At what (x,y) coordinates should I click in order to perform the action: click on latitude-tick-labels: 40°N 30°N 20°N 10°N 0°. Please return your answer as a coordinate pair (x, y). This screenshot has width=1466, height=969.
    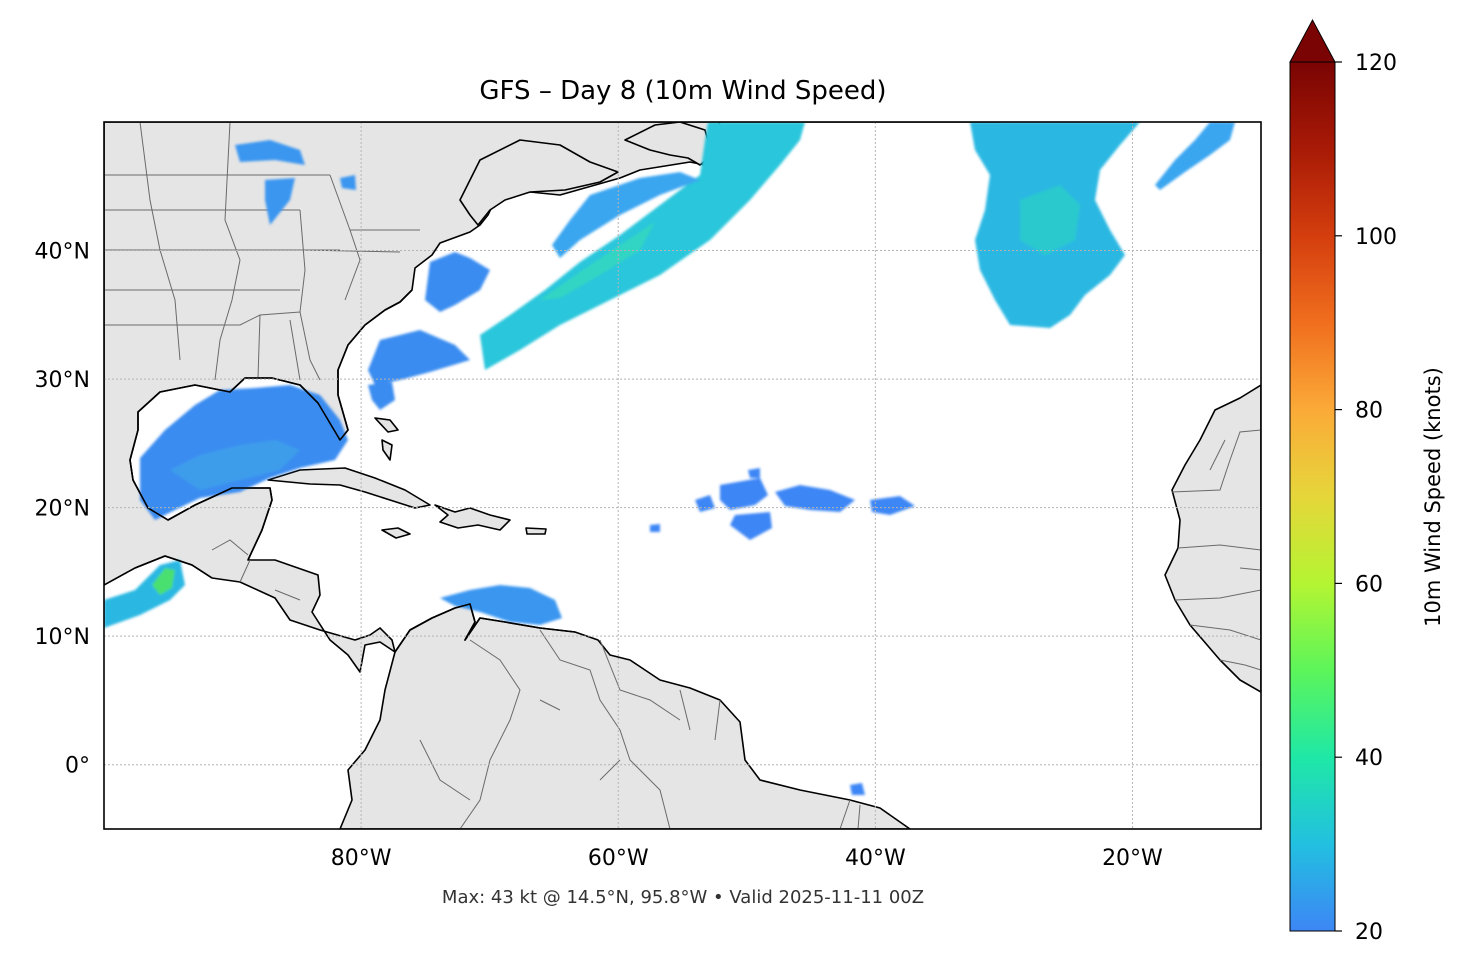
    Looking at the image, I should click on (62, 509).